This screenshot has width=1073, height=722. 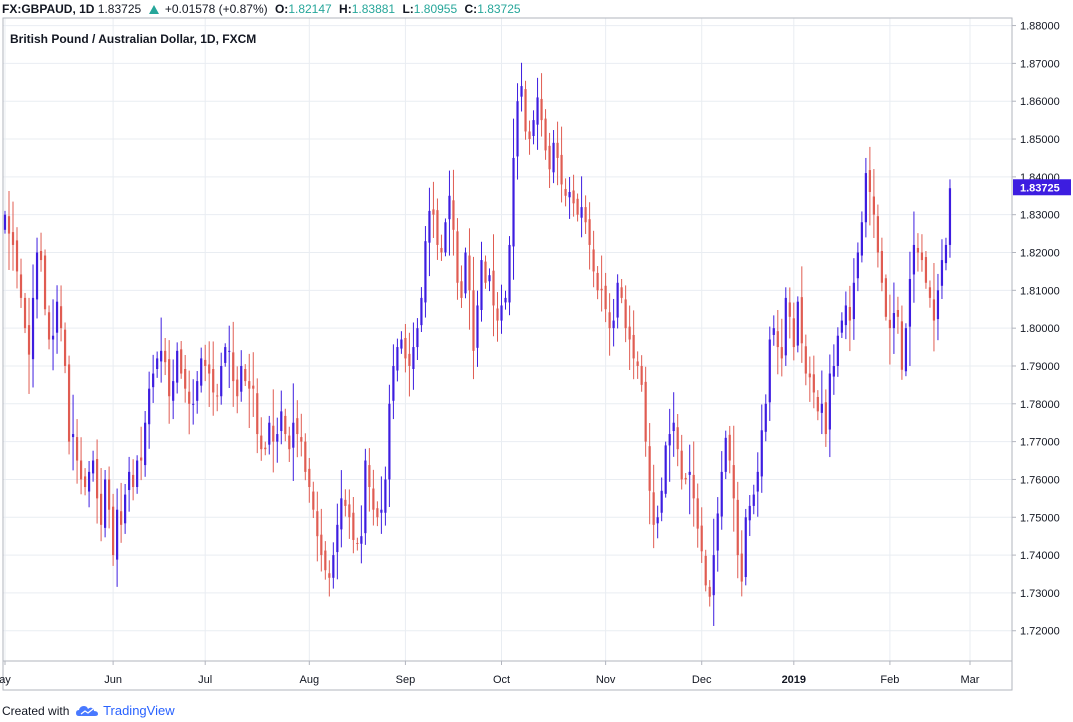 What do you see at coordinates (606, 680) in the screenshot?
I see `x-tick-label: Nov` at bounding box center [606, 680].